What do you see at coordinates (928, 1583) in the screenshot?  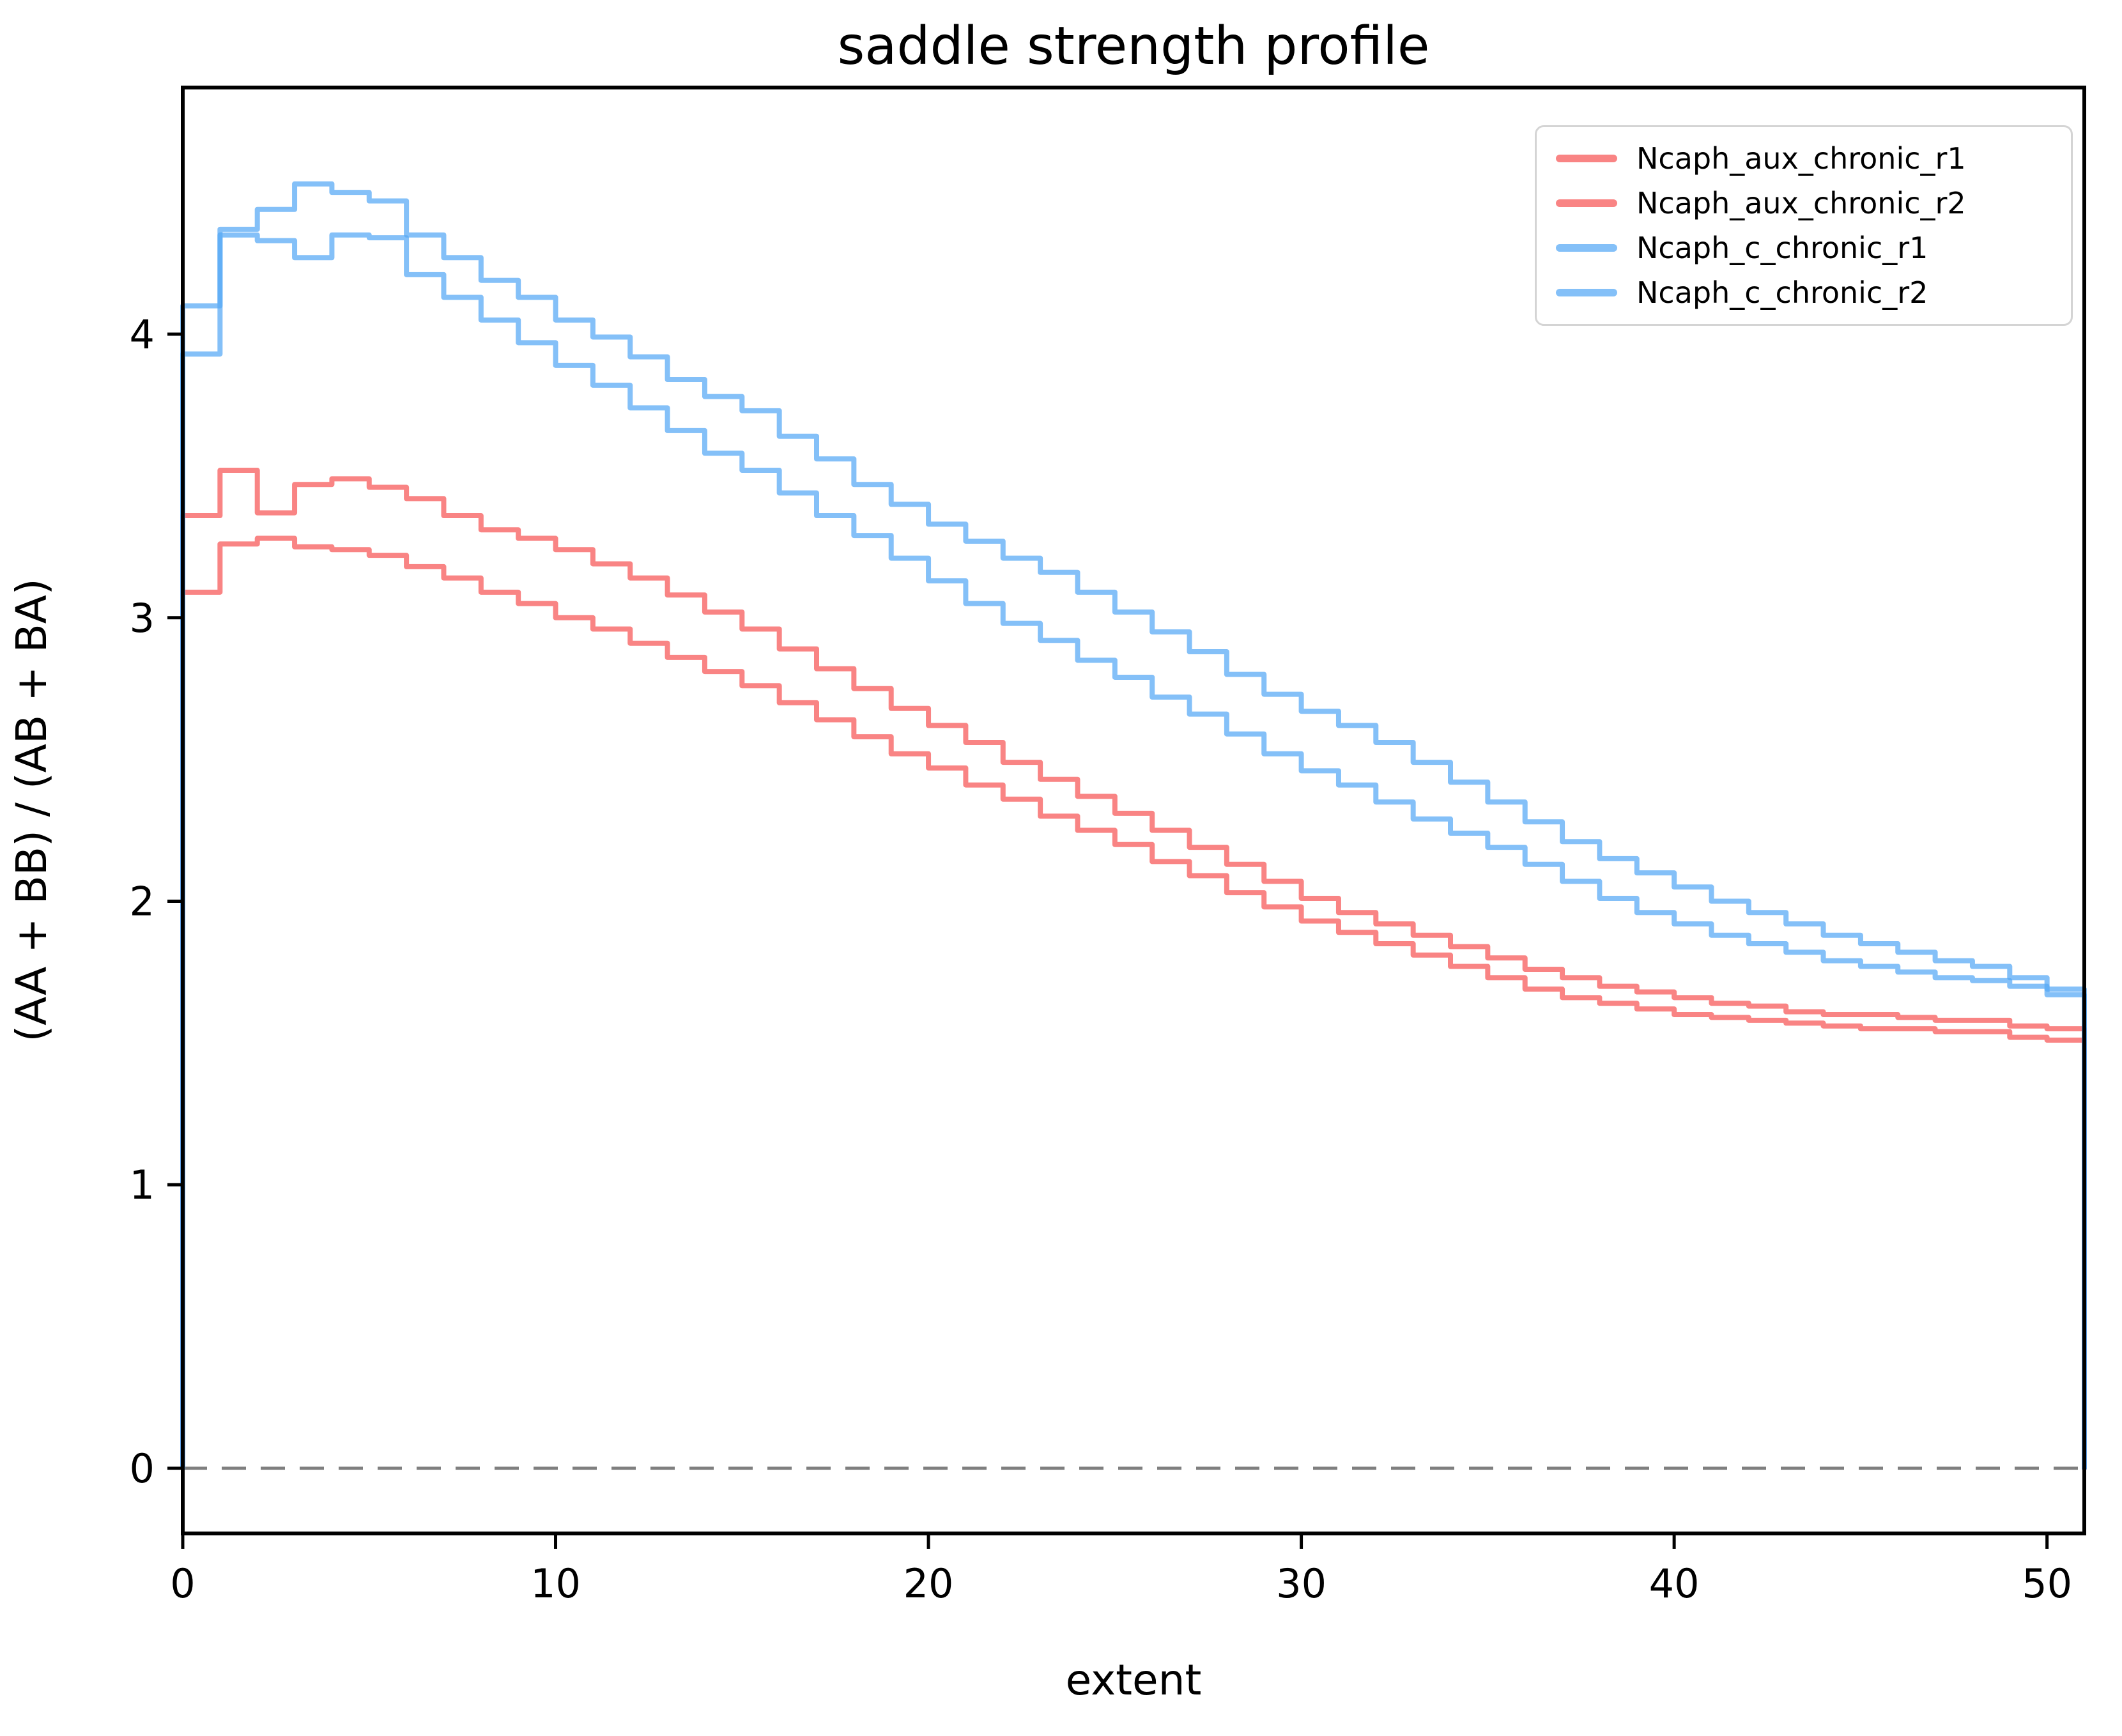 I see `x-tick-label-20: 20` at bounding box center [928, 1583].